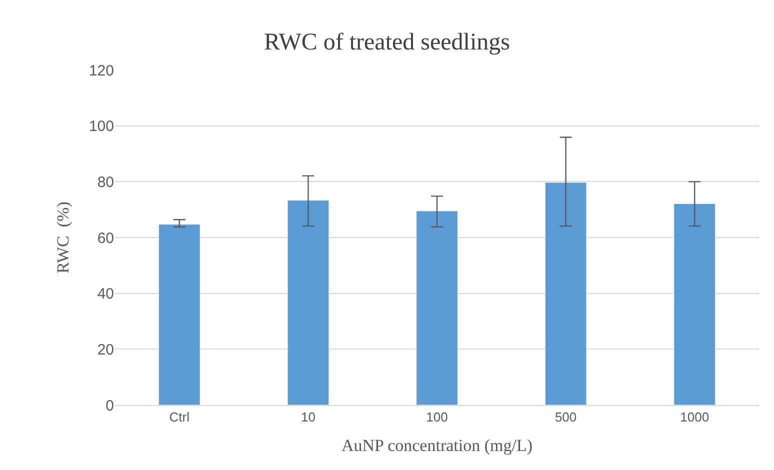  Describe the element at coordinates (387, 43) in the screenshot. I see `chart-title: RWC of treated seedlings` at that location.